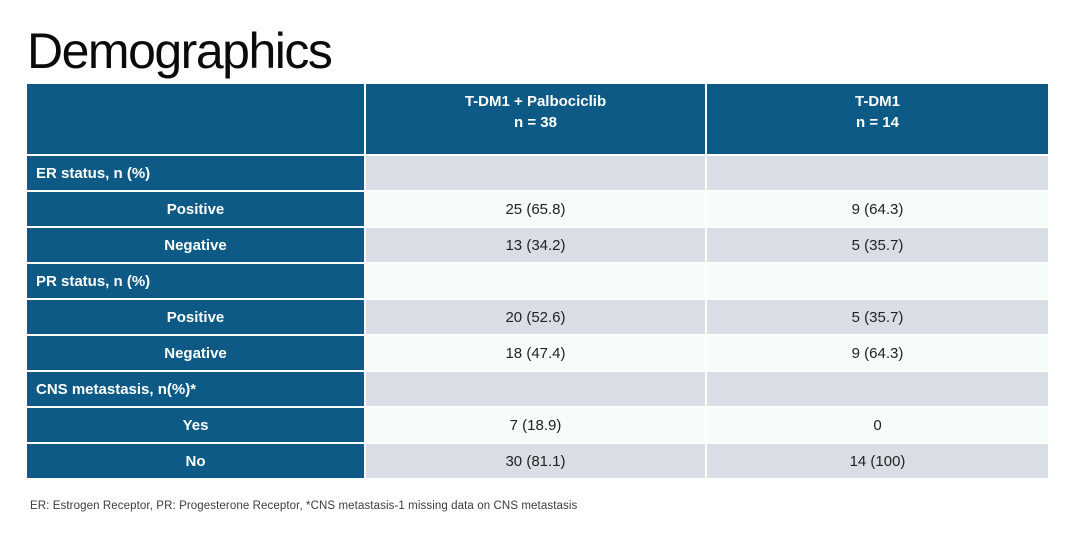  I want to click on table-corner-cell, so click(196, 120).